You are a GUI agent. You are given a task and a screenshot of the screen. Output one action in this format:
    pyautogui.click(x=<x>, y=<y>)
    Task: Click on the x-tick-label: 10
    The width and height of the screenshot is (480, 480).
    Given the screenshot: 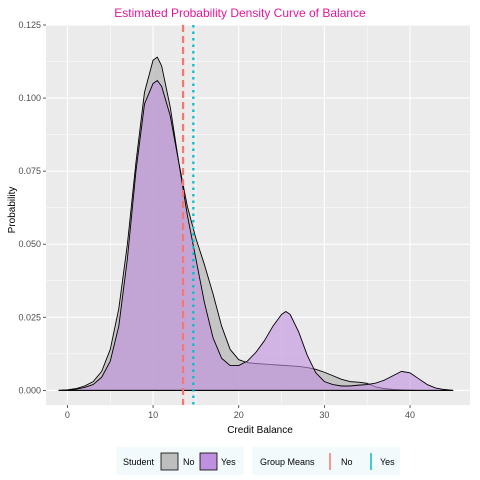 What is the action you would take?
    pyautogui.click(x=153, y=415)
    